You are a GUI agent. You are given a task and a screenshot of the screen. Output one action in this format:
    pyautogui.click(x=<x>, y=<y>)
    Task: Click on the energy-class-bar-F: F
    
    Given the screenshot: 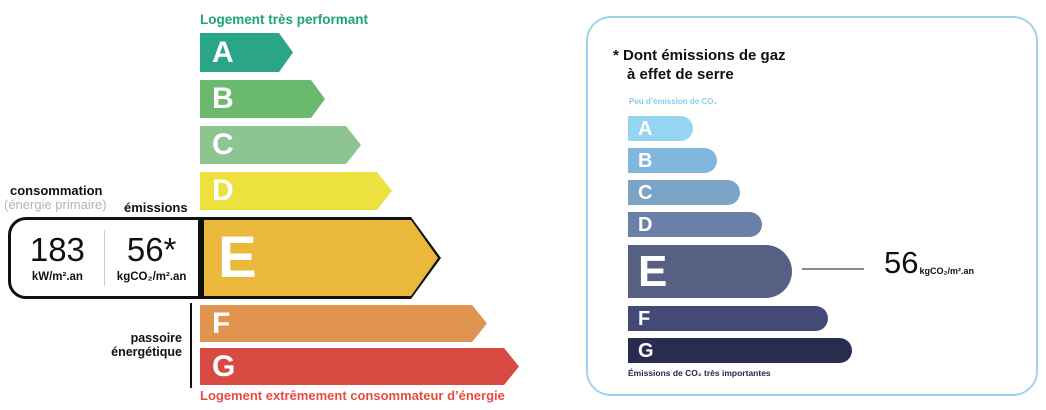 What is the action you would take?
    pyautogui.click(x=343, y=323)
    